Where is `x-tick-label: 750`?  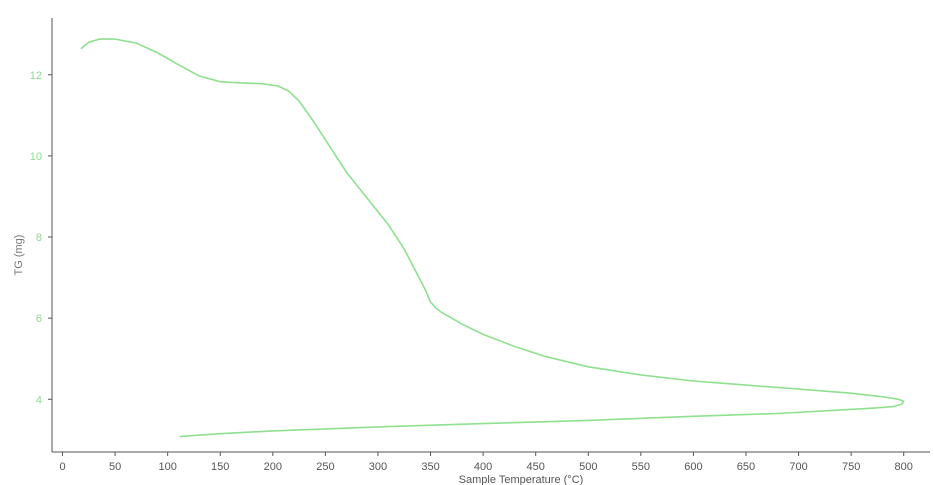 x-tick-label: 750 is located at coordinates (851, 467).